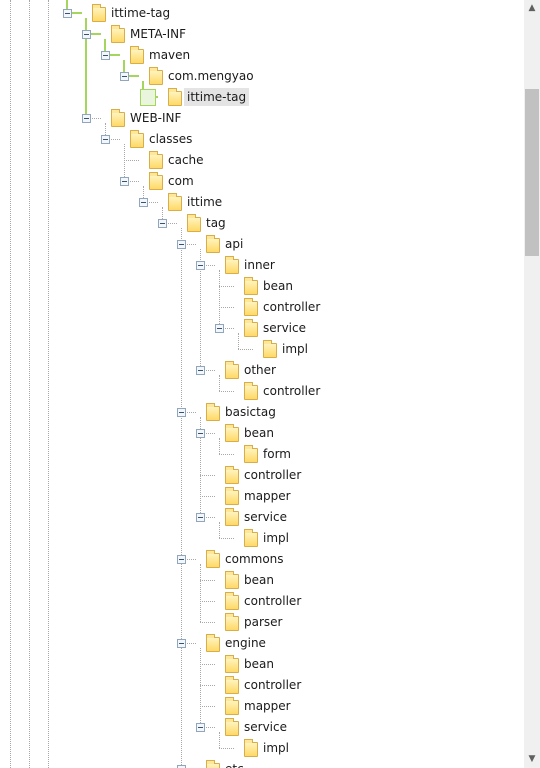 This screenshot has width=540, height=768. I want to click on tree-node-label: tag, so click(216, 223).